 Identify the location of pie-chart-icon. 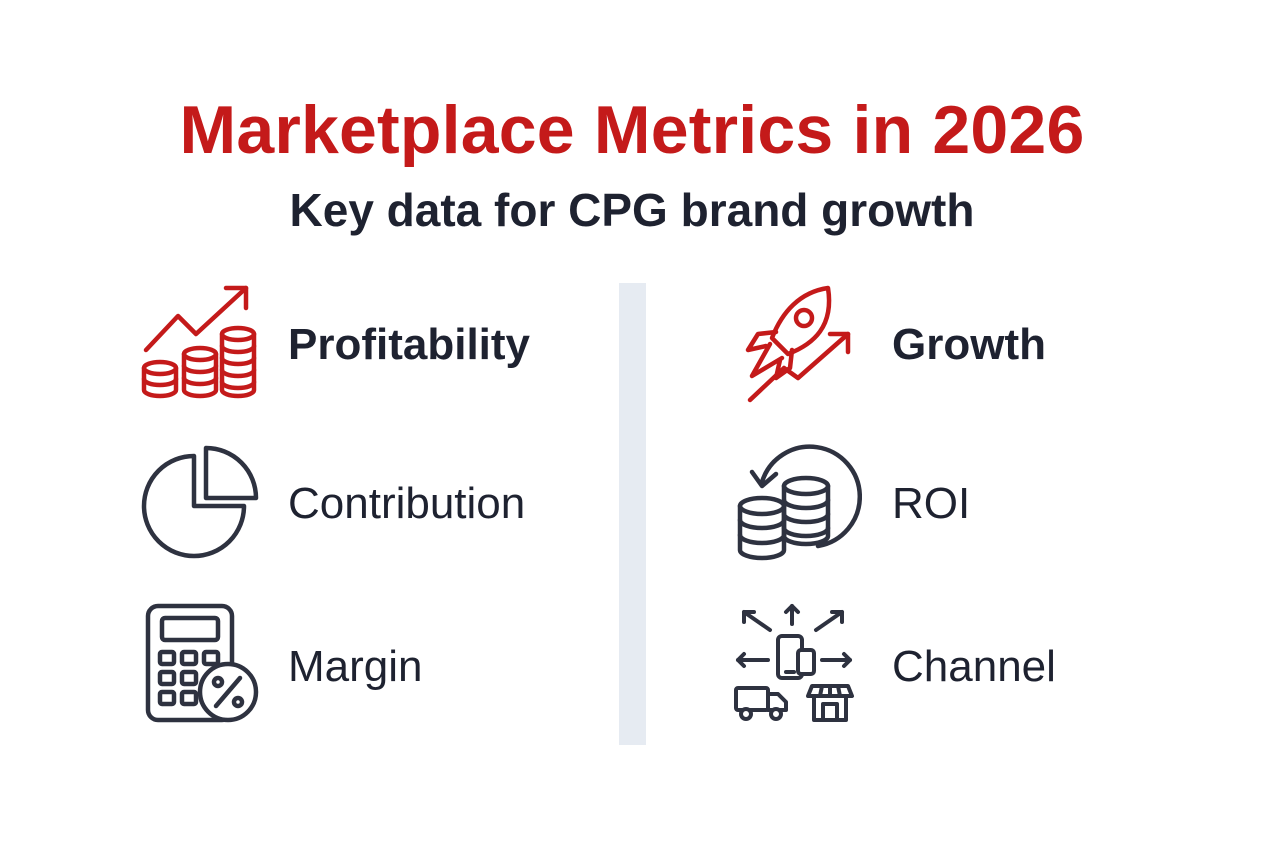
(203, 507).